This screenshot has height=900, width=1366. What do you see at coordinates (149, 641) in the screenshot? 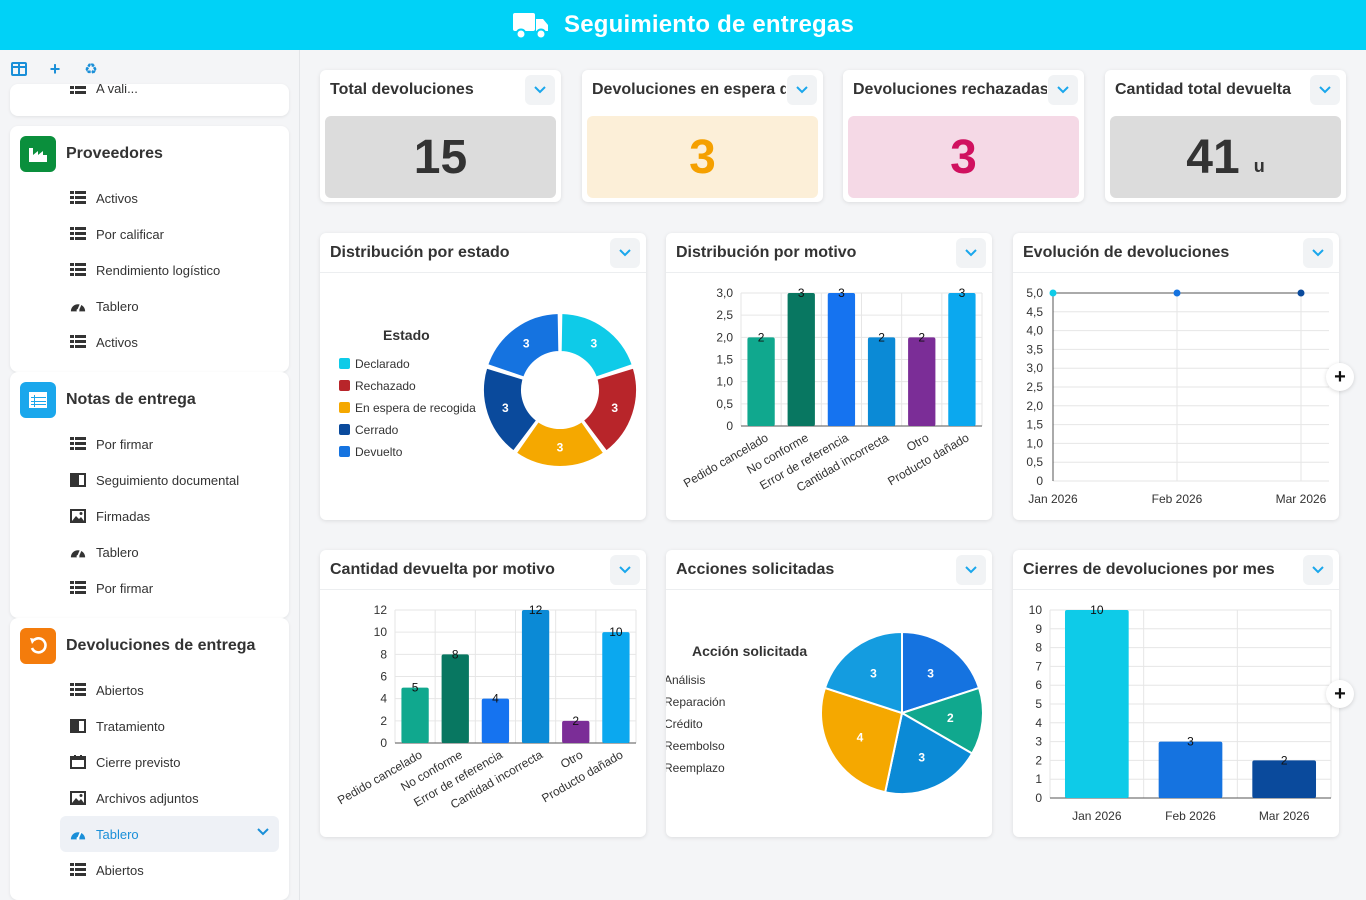
I see `sidebar-group-header: Devoluciones de entrega` at bounding box center [149, 641].